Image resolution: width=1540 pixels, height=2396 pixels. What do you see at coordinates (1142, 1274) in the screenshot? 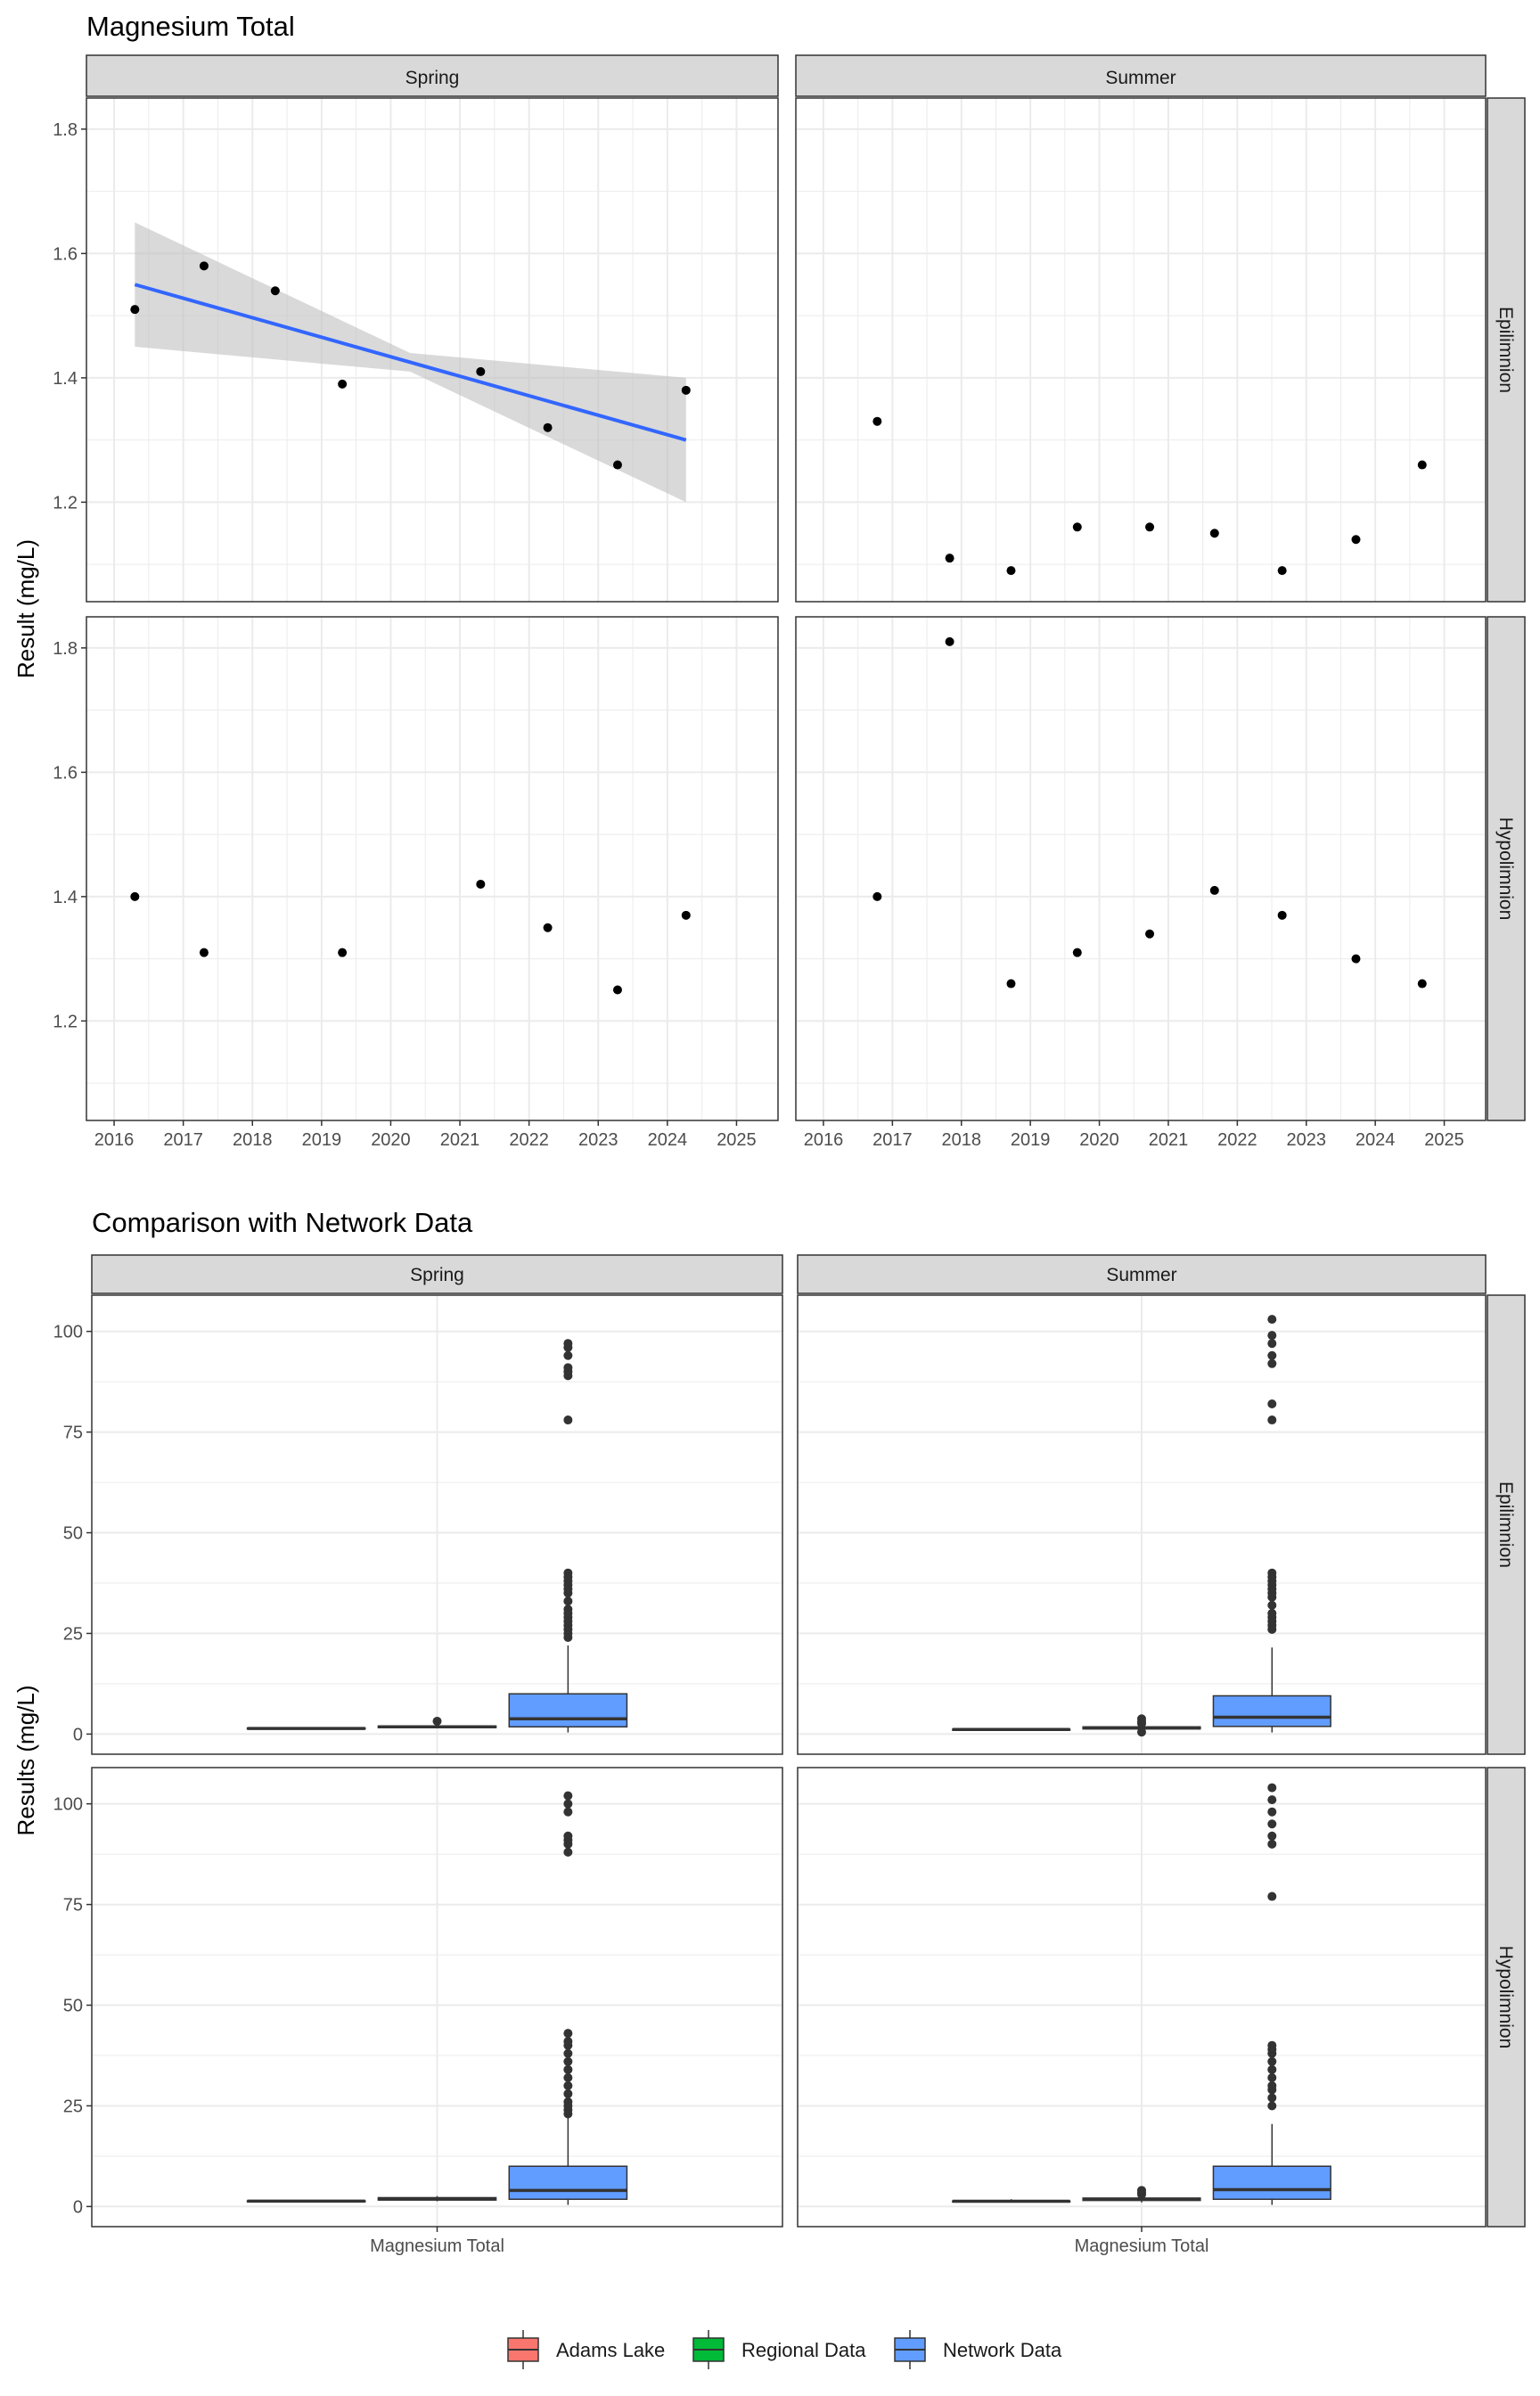
I see `chart2-col-strip` at bounding box center [1142, 1274].